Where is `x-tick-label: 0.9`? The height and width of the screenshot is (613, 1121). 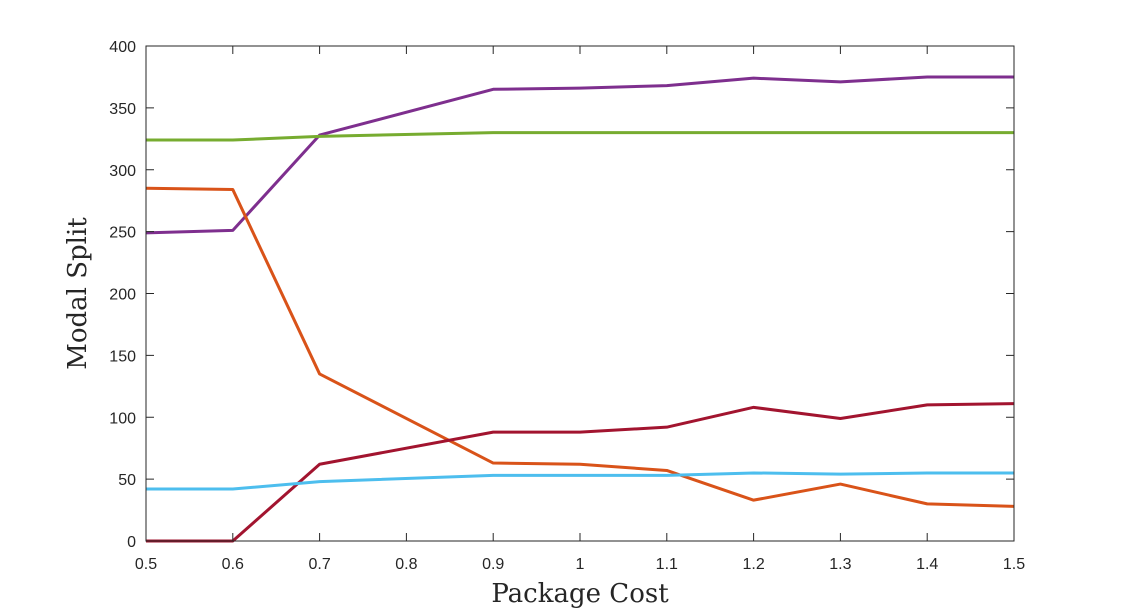
x-tick-label: 0.9 is located at coordinates (493, 564).